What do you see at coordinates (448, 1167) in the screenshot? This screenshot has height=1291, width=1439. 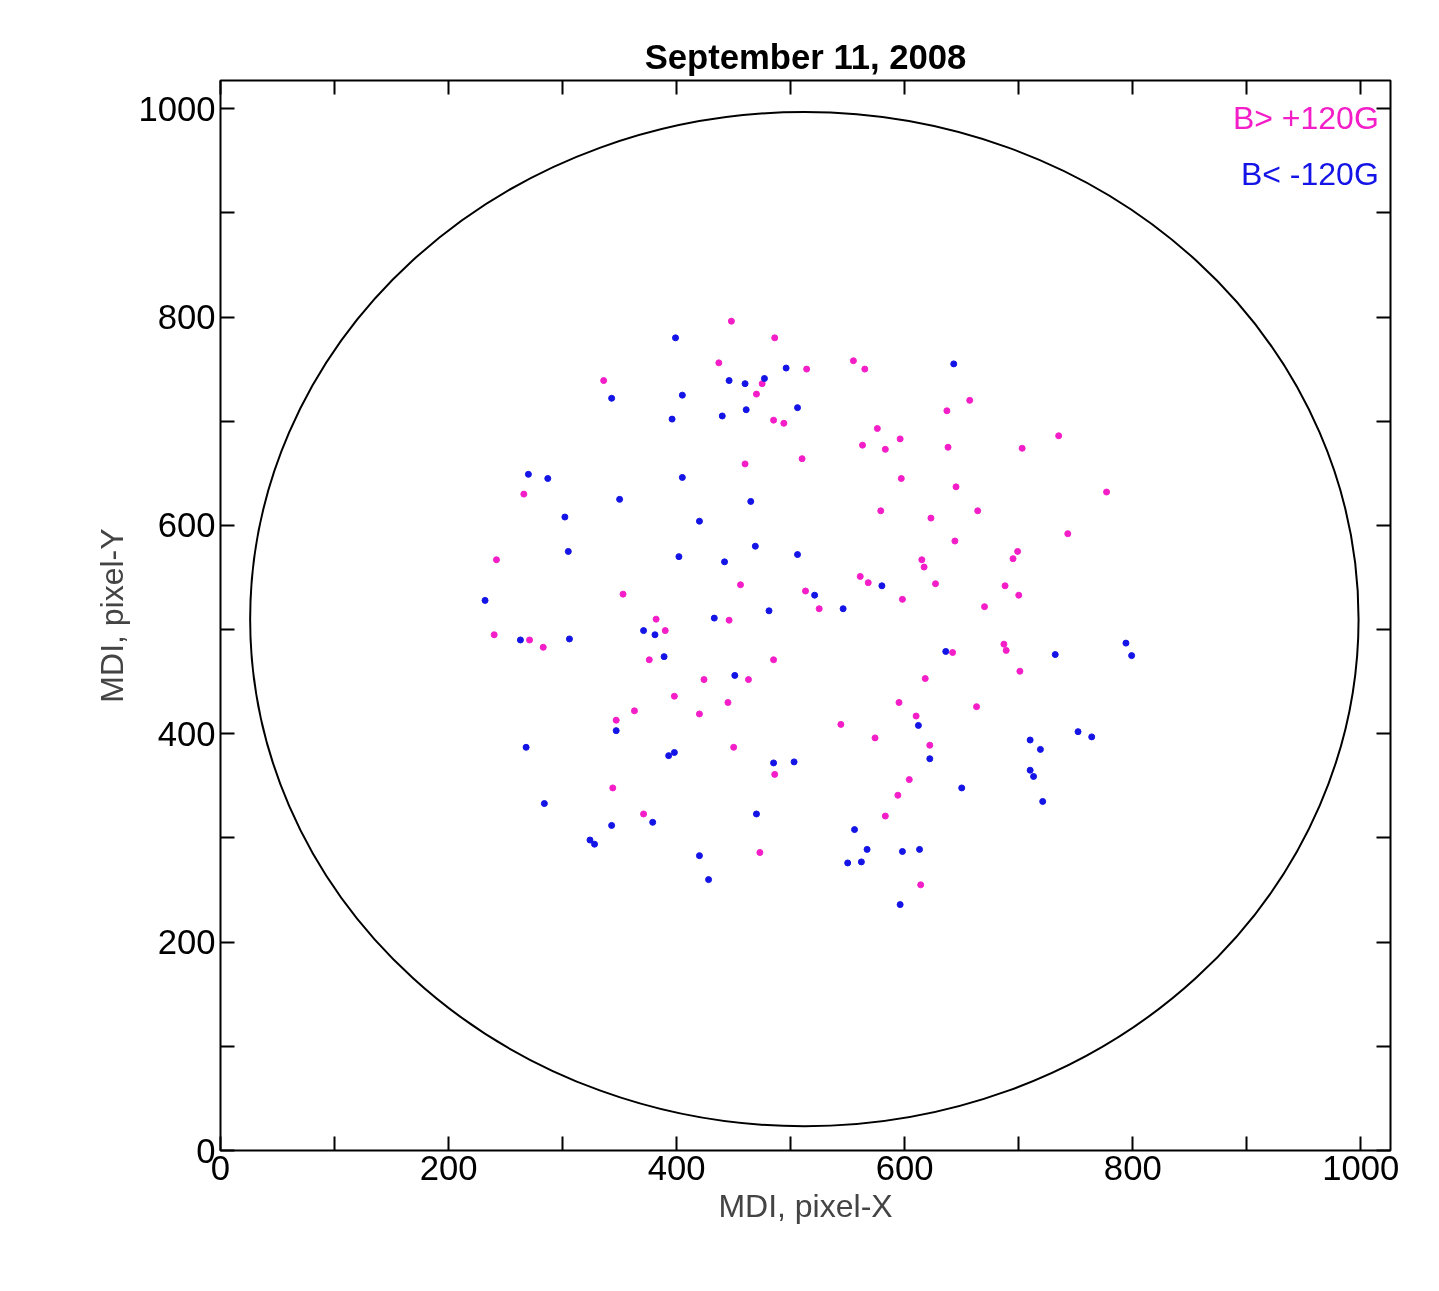 I see `x-tick-label: 200` at bounding box center [448, 1167].